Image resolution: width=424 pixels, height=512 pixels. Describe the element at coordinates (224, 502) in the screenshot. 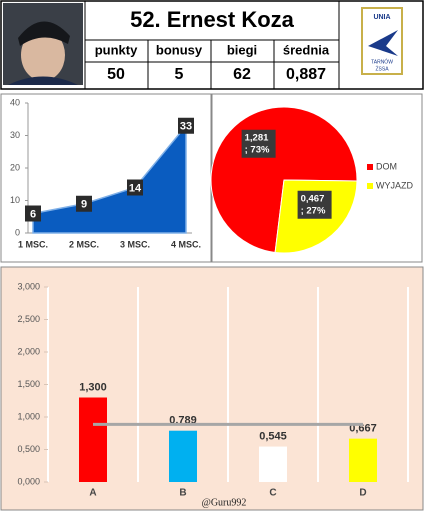

I see `annotation: @Guru992` at that location.